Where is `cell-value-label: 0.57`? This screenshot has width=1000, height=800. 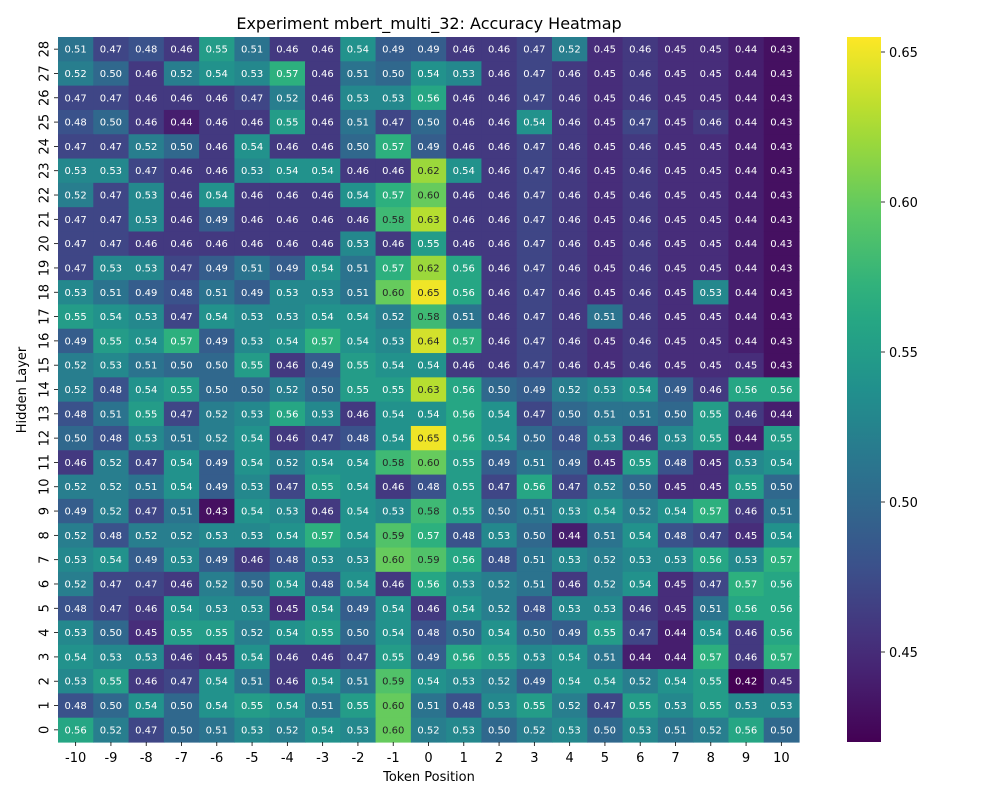
cell-value-label: 0.57 is located at coordinates (781, 657).